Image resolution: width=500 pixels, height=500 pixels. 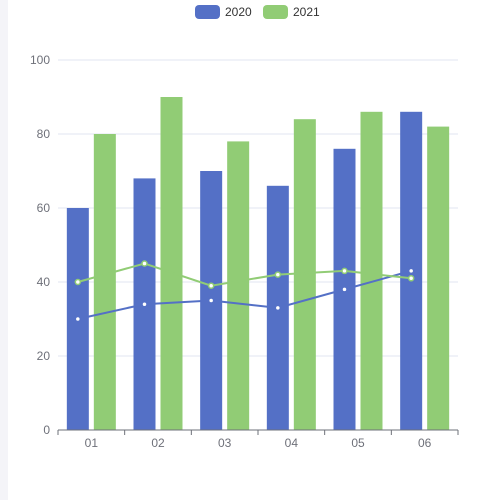 What do you see at coordinates (207, 12) in the screenshot?
I see `legend-swatch-2020` at bounding box center [207, 12].